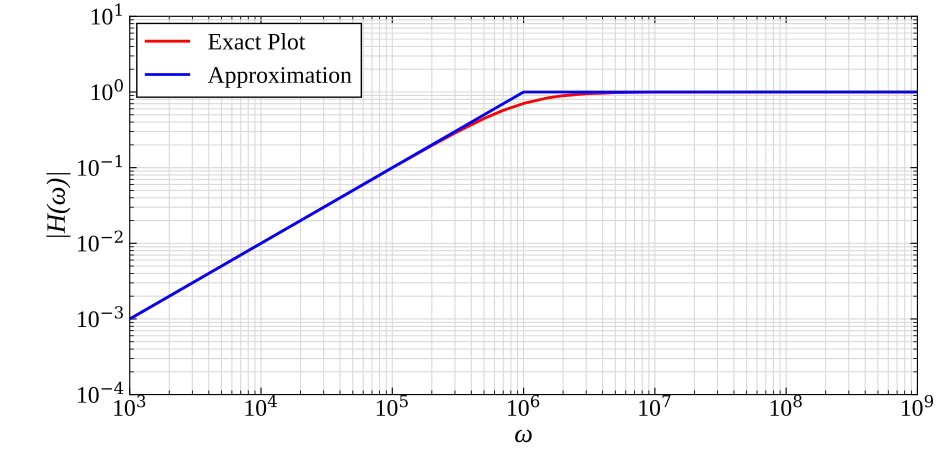 Image resolution: width=940 pixels, height=467 pixels. I want to click on y-tick-label: 10$^{−3}$, so click(100, 317).